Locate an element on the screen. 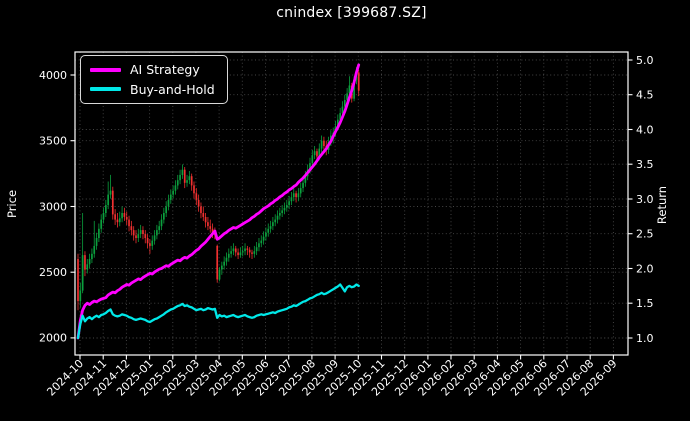 The image size is (690, 421). left-axis-ticks: 2000 2500 3000 3500 4000 is located at coordinates (57, 207).